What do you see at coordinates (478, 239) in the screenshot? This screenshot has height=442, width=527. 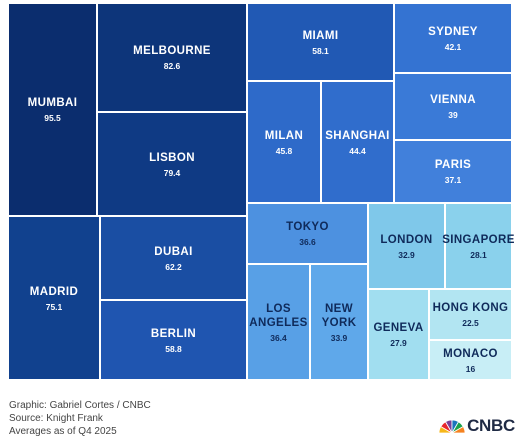 I see `tile-label: SINGAPORE` at bounding box center [478, 239].